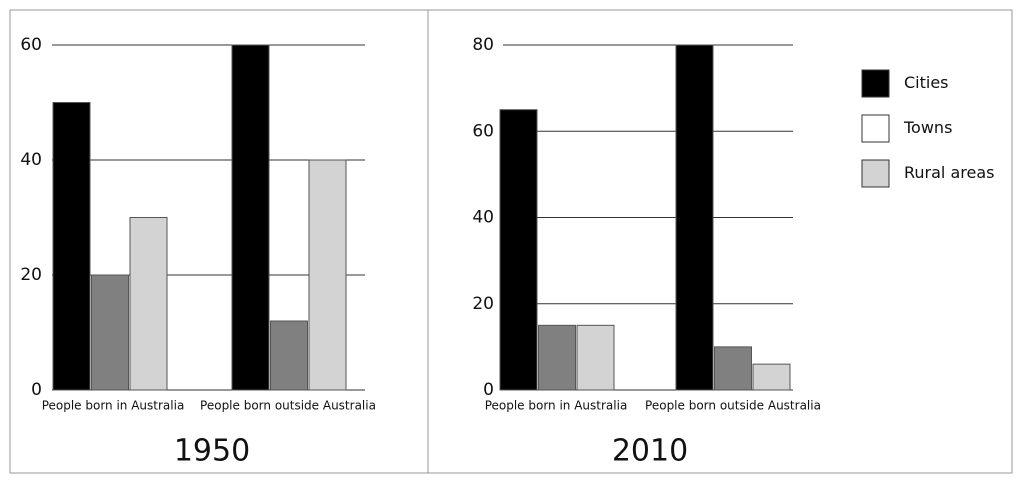 This screenshot has width=1024, height=487. Describe the element at coordinates (949, 172) in the screenshot. I see `legend-label: Rural areas` at that location.